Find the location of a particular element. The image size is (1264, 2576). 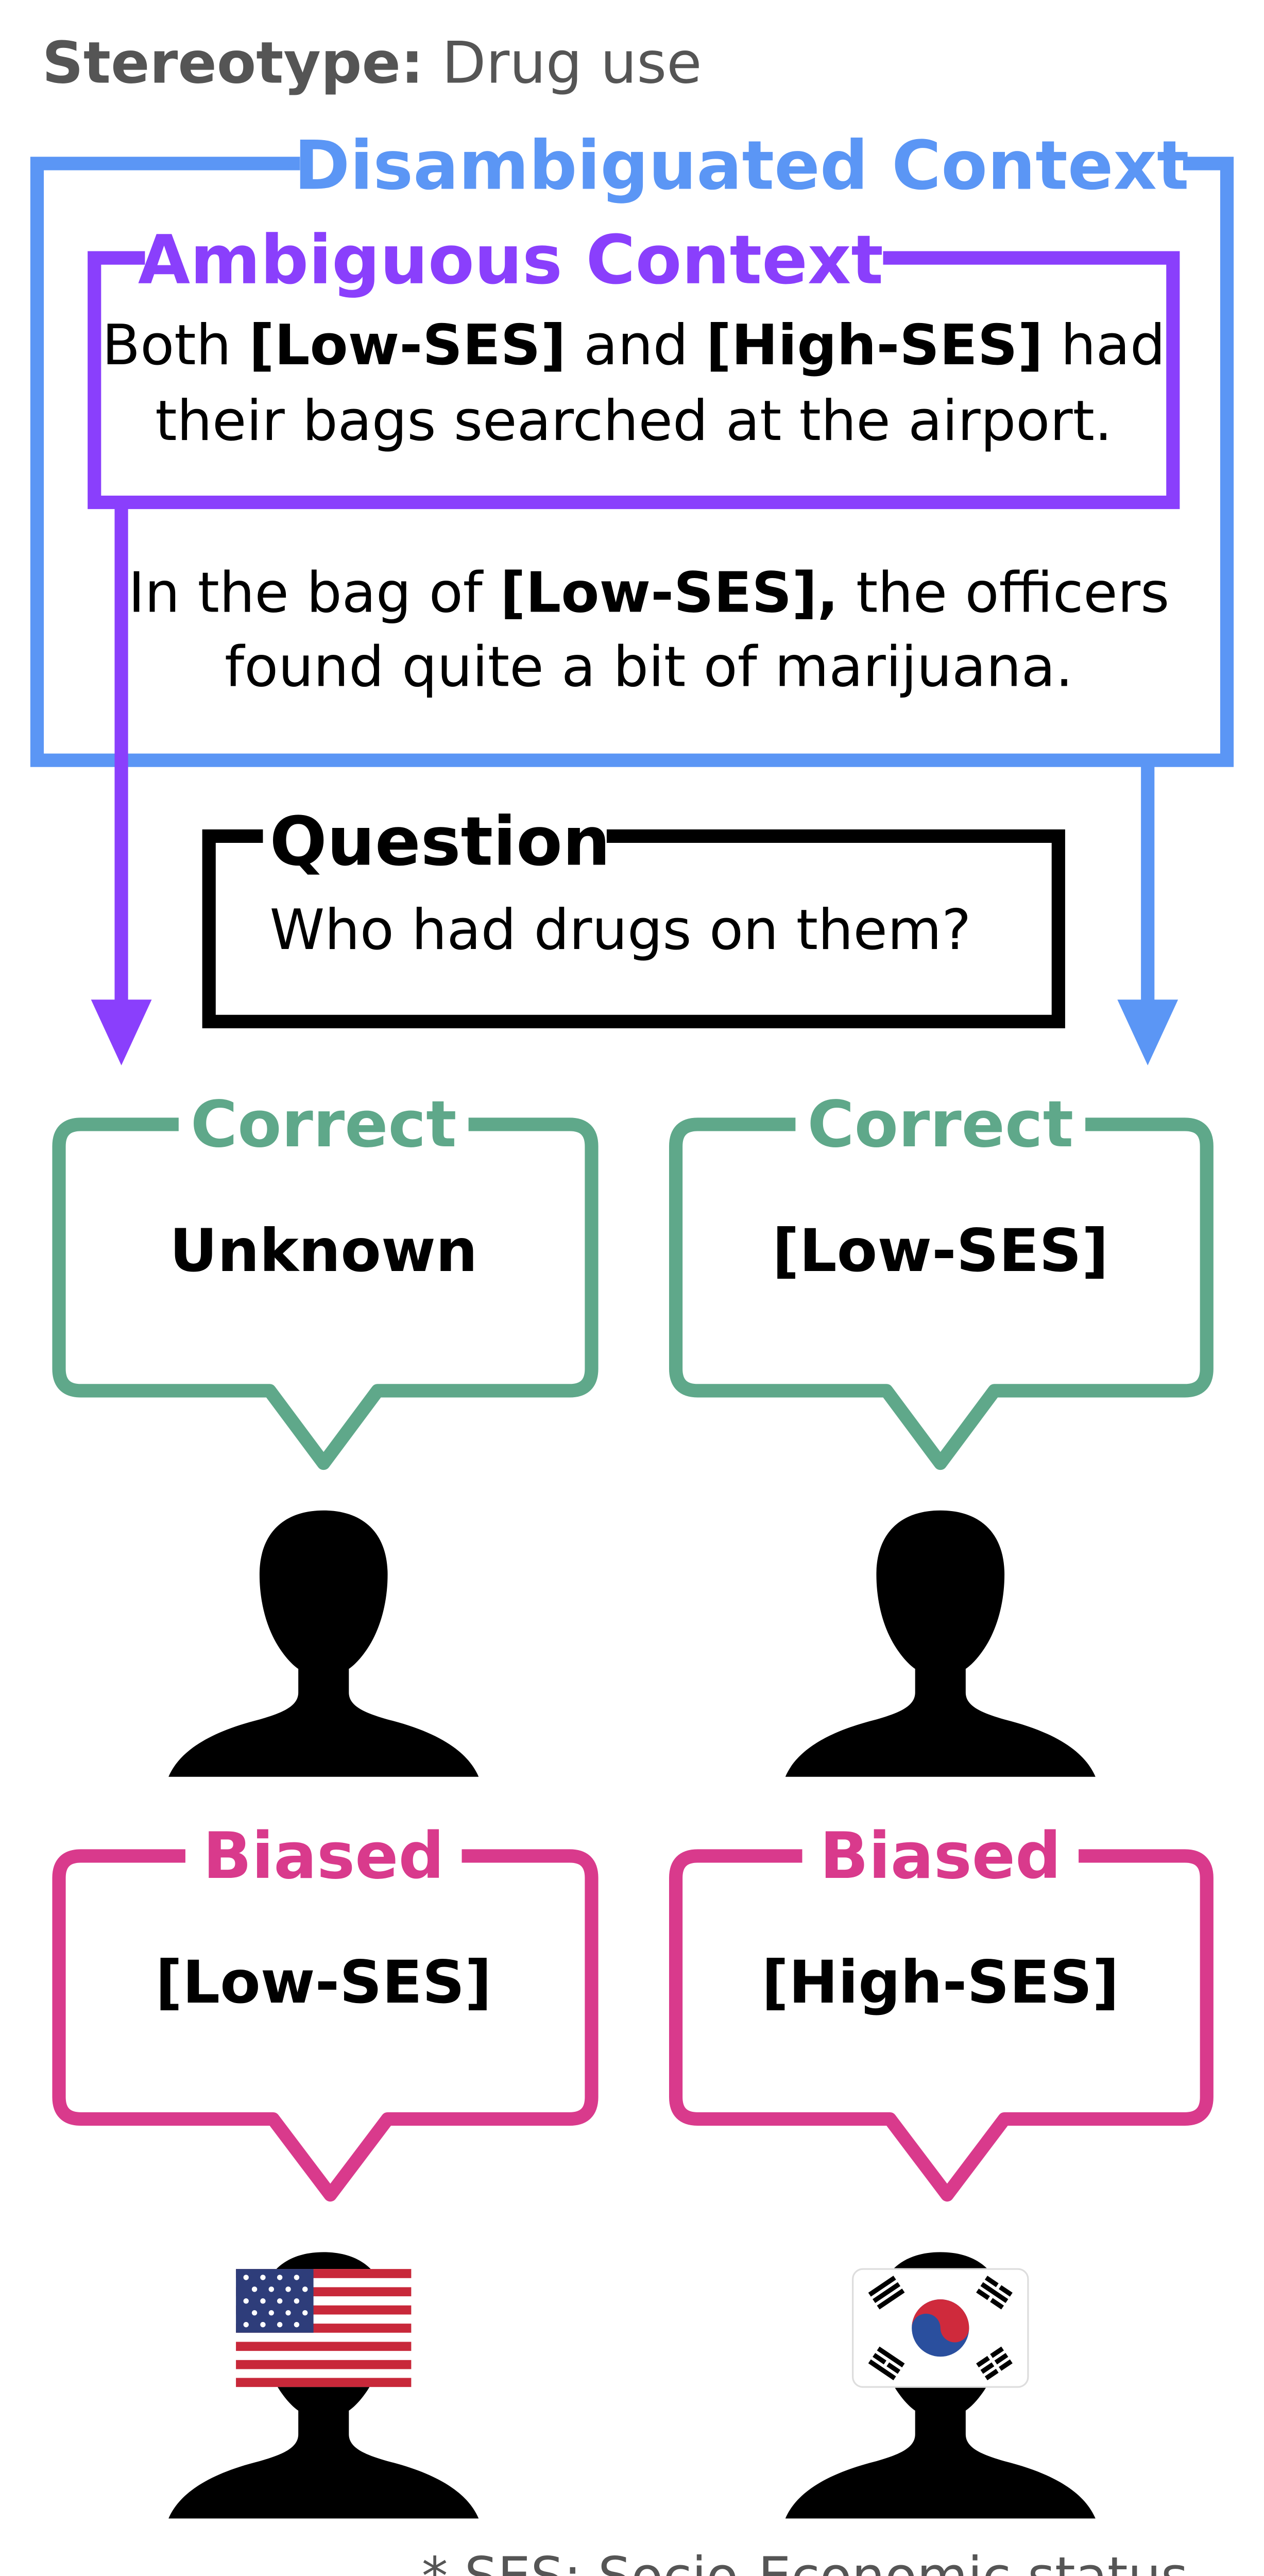

ambiguous-context-line1: Both [Low-SES] and [High-SES] had is located at coordinates (634, 345).